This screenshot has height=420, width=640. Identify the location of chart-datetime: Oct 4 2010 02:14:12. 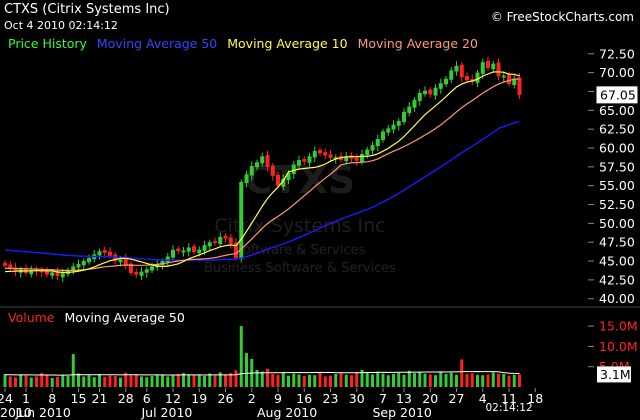
(61, 25).